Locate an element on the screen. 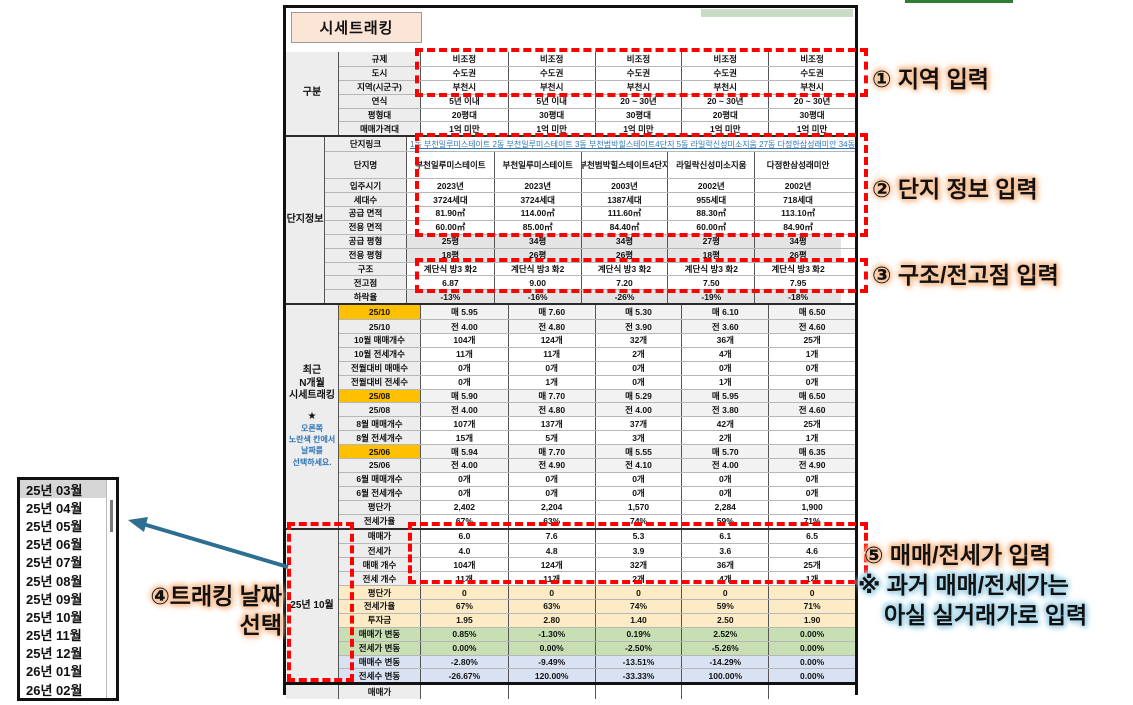 The height and width of the screenshot is (705, 1133). row-label: 구조 is located at coordinates (366, 269).